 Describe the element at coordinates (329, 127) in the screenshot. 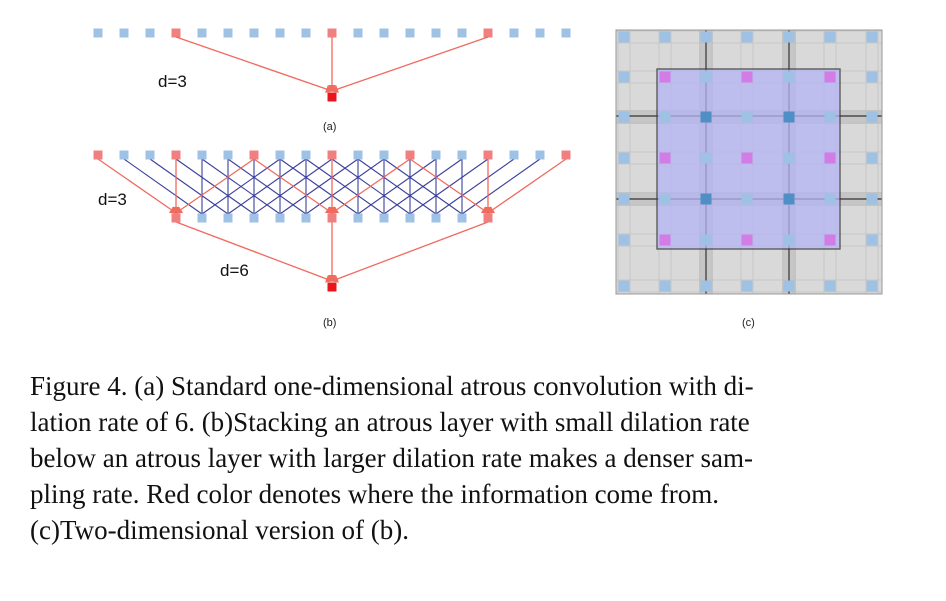

I see `panel-a-label: (a)` at that location.